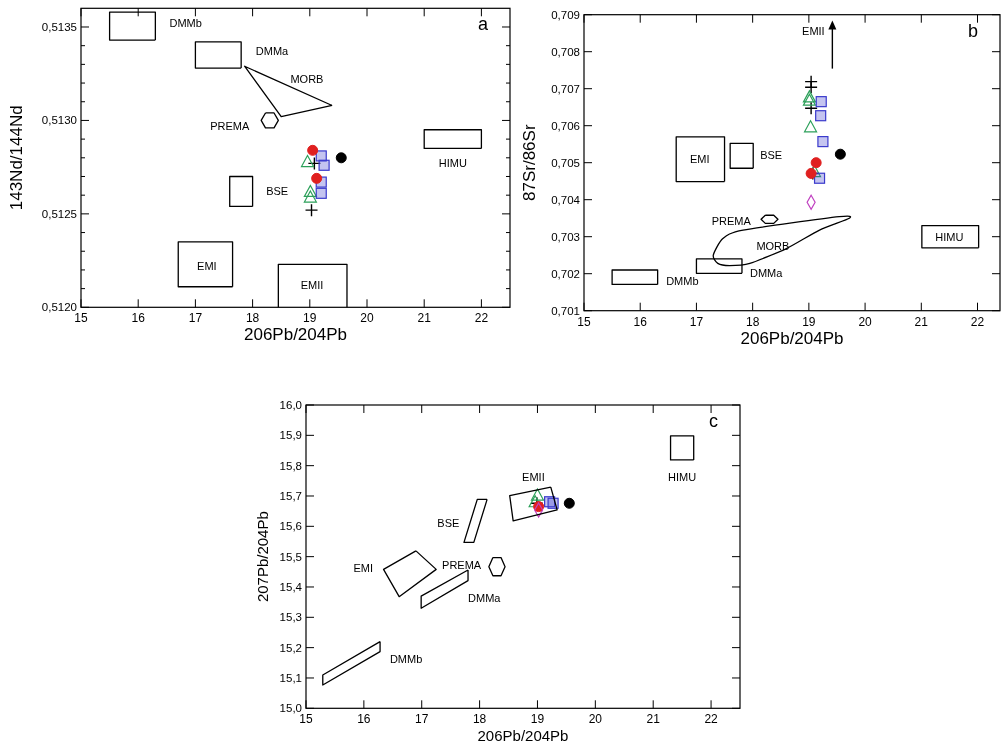  I want to click on y-axis-title: 87Sr/86Sr, so click(529, 162).